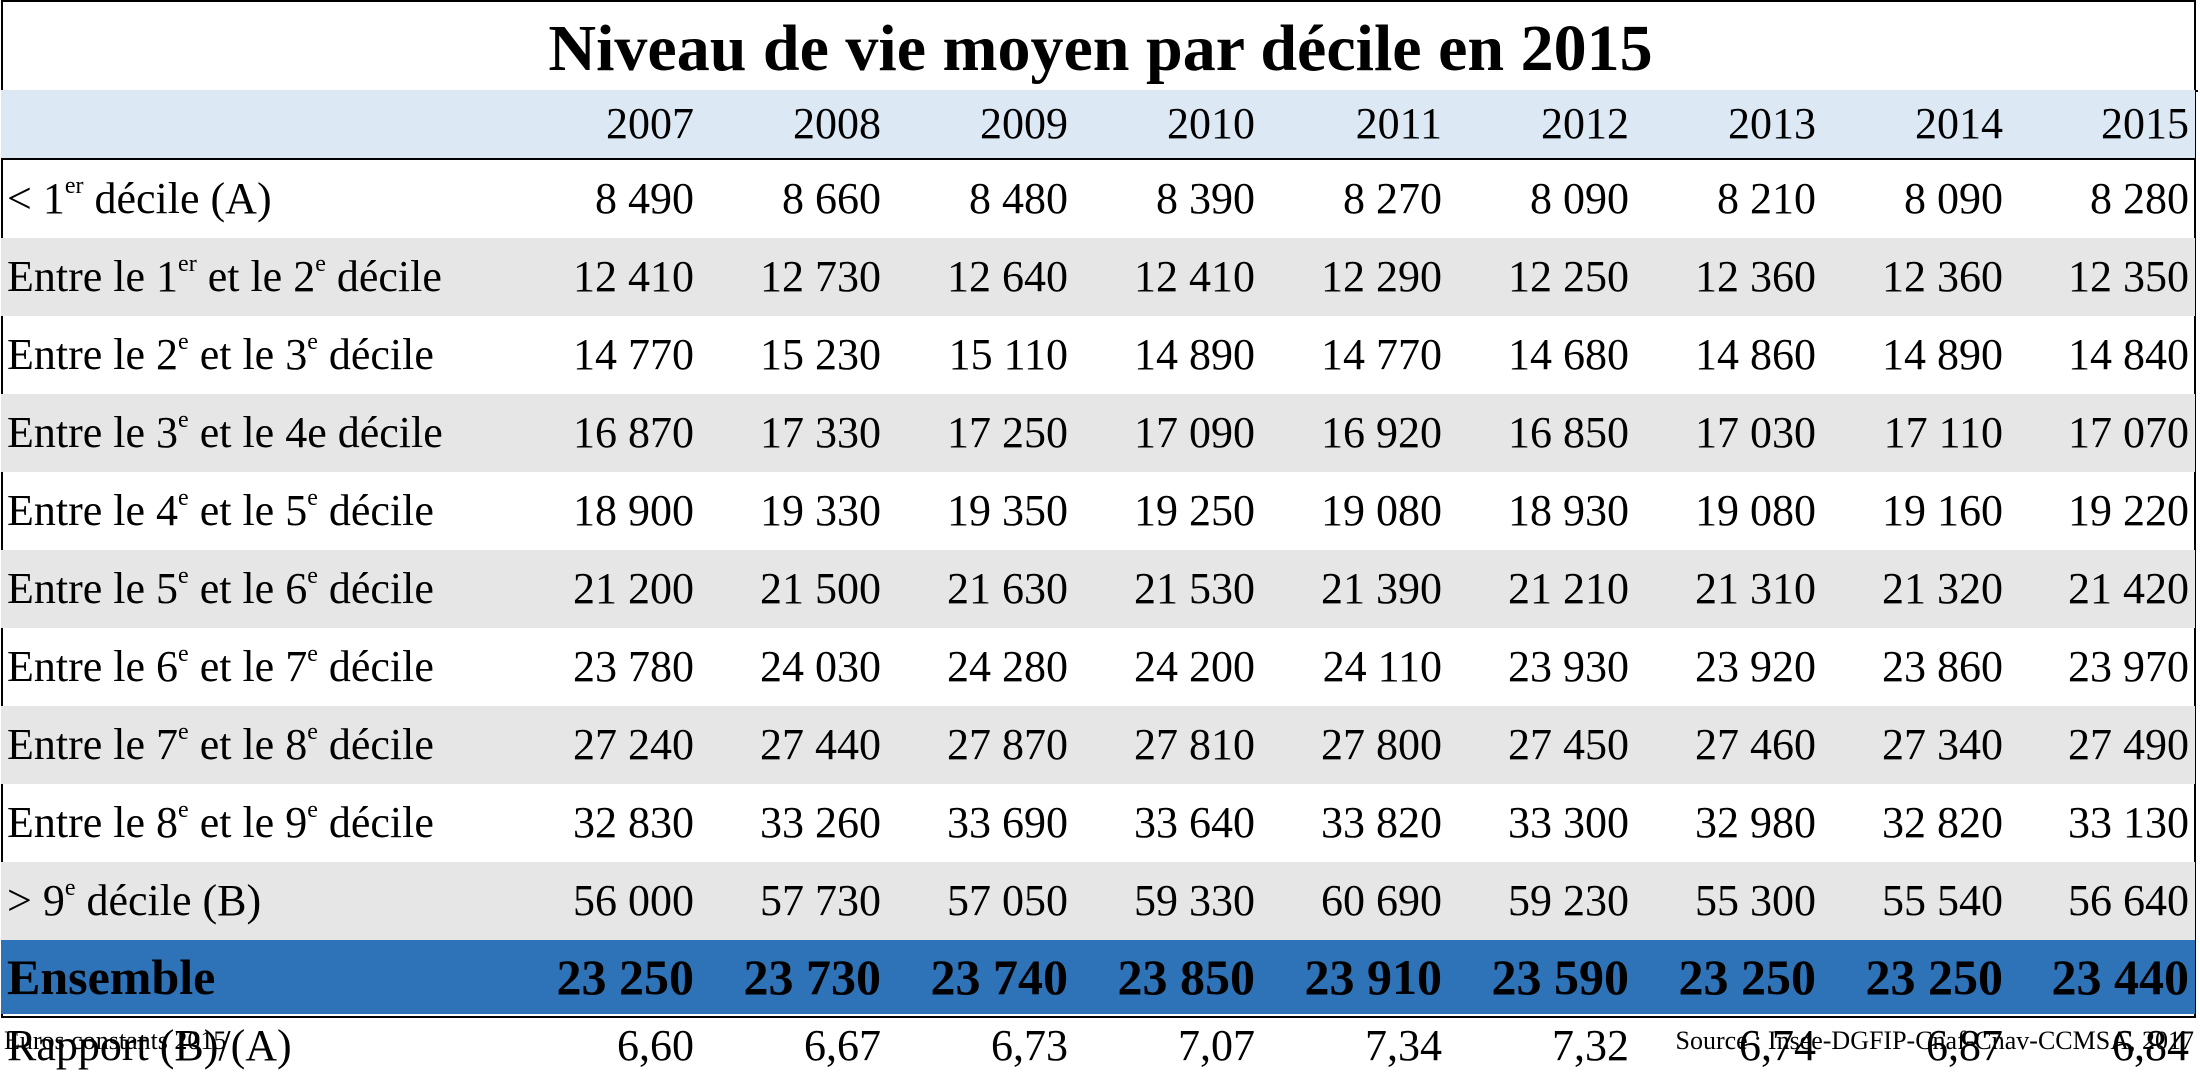 This screenshot has width=2200, height=1080. Describe the element at coordinates (820, 744) in the screenshot. I see `table-cell: 27 440` at that location.